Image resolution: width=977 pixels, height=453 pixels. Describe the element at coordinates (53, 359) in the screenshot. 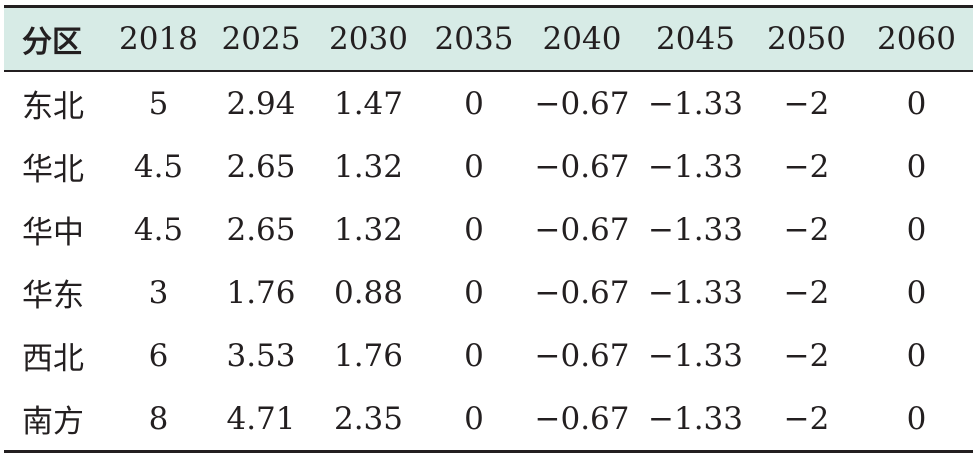

I see `region-cell: 西北` at that location.